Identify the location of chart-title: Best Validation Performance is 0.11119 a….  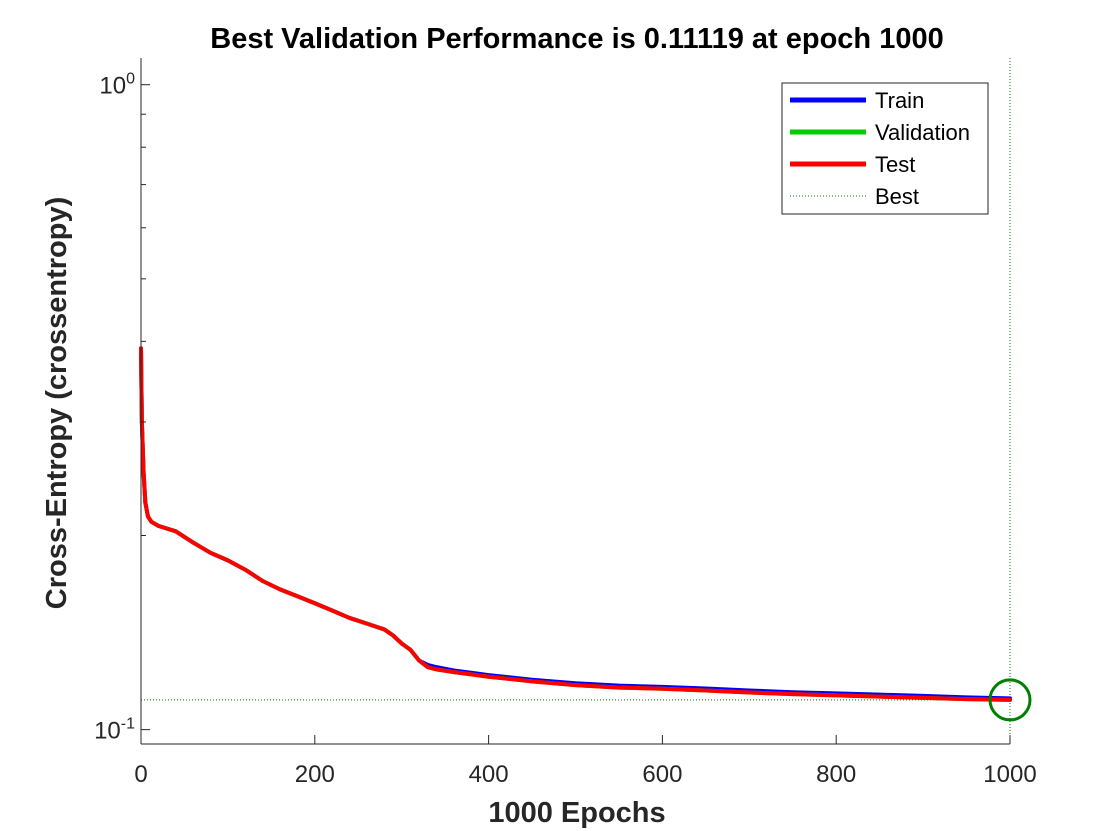
(576, 39).